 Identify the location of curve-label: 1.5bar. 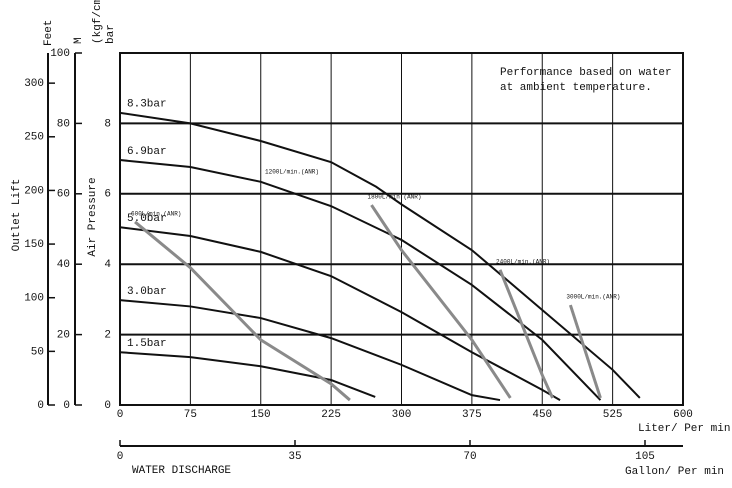
(147, 344).